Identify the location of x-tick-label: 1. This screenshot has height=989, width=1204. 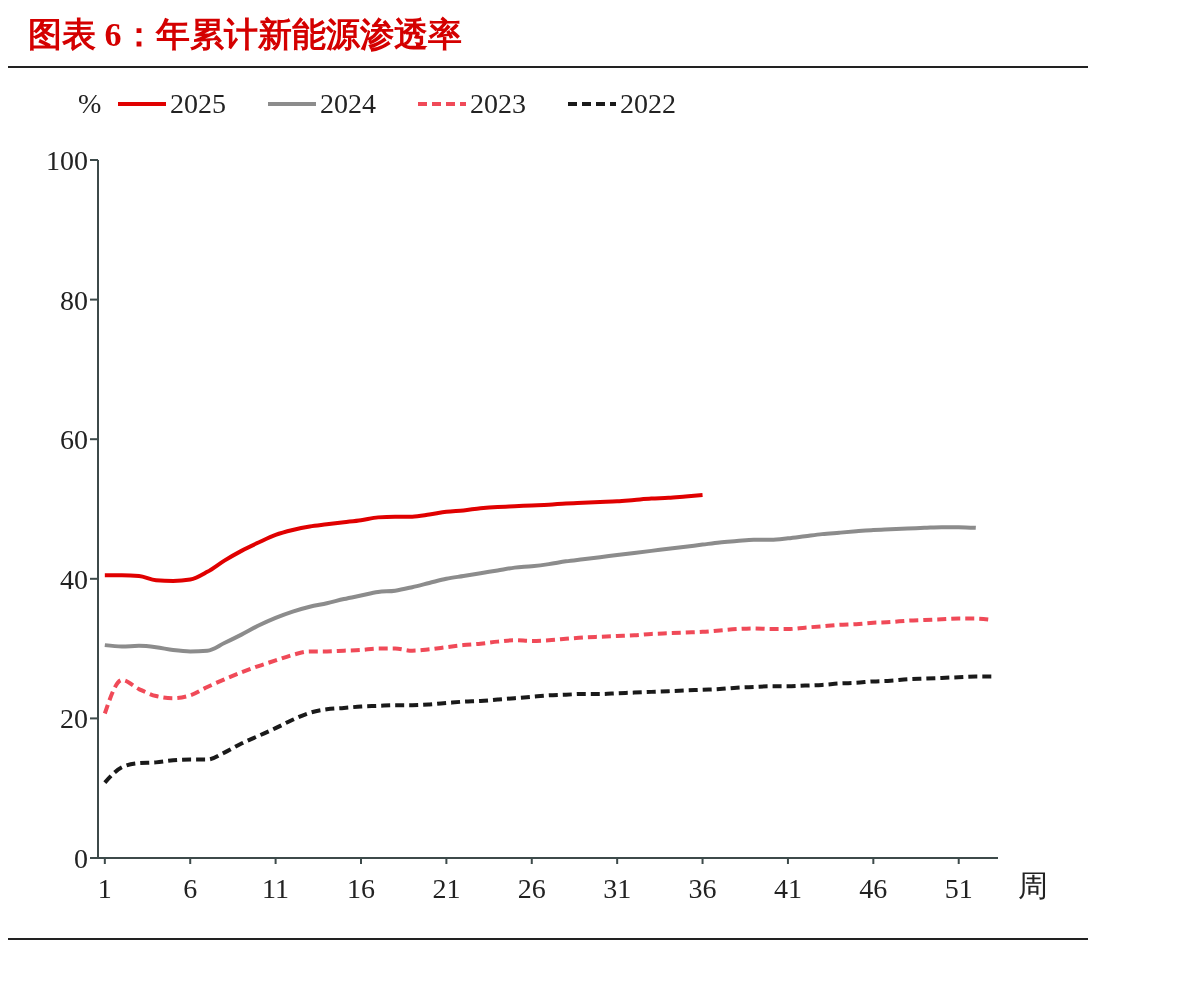
(104, 888).